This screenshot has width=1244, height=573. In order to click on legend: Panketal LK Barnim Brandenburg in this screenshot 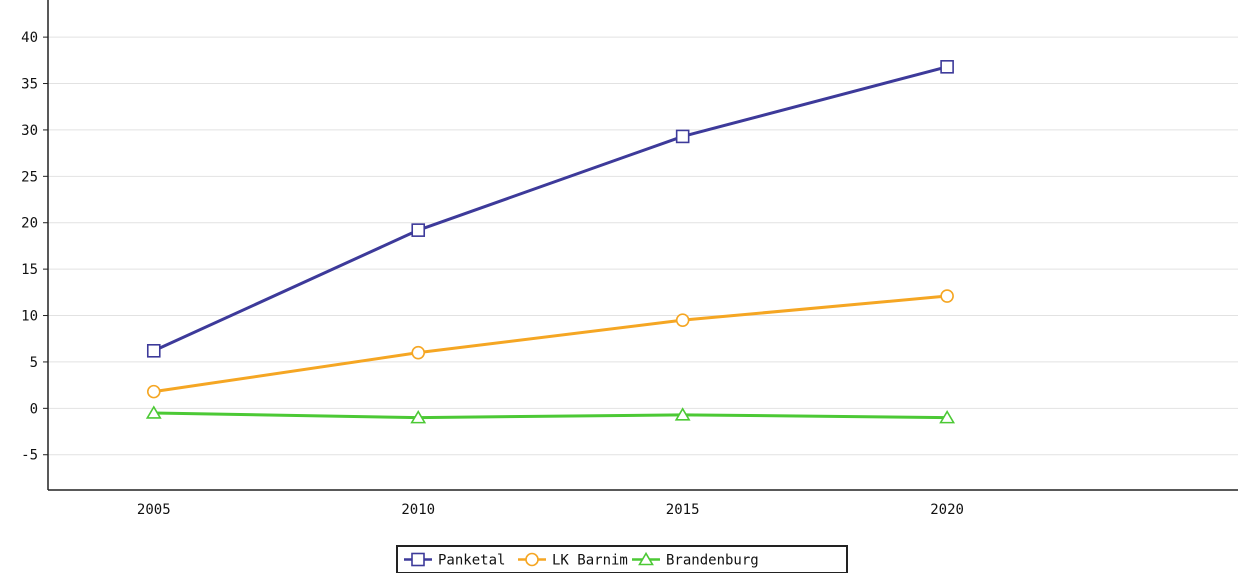, I will do `click(622, 559)`.